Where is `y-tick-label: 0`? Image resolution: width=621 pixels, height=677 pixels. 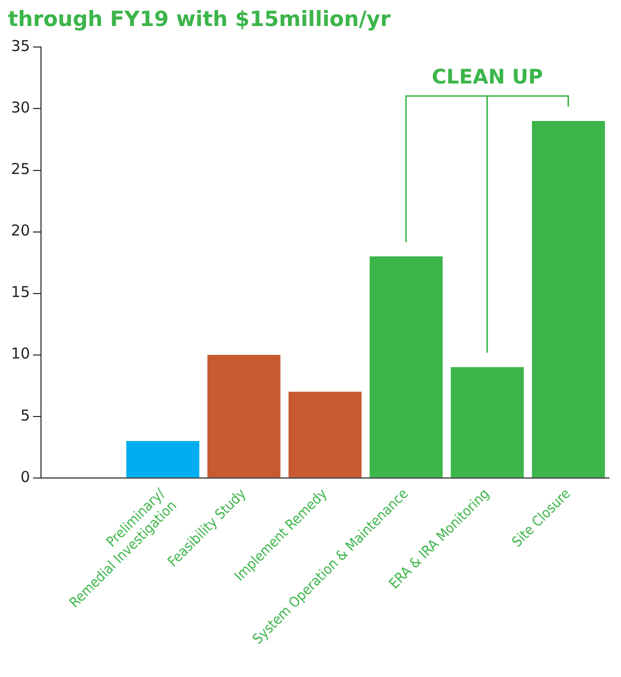
y-tick-label: 0 is located at coordinates (25, 477).